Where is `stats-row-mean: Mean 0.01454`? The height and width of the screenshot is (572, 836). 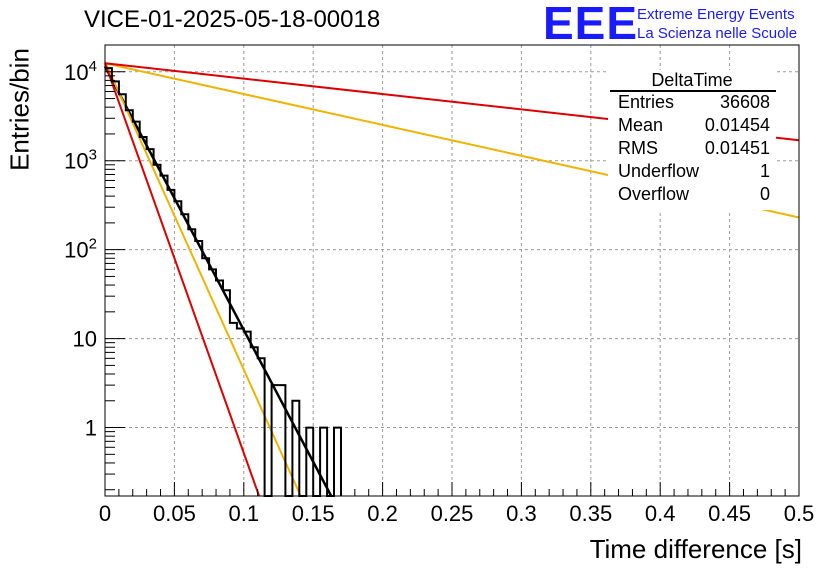 stats-row-mean: Mean 0.01454 is located at coordinates (694, 126).